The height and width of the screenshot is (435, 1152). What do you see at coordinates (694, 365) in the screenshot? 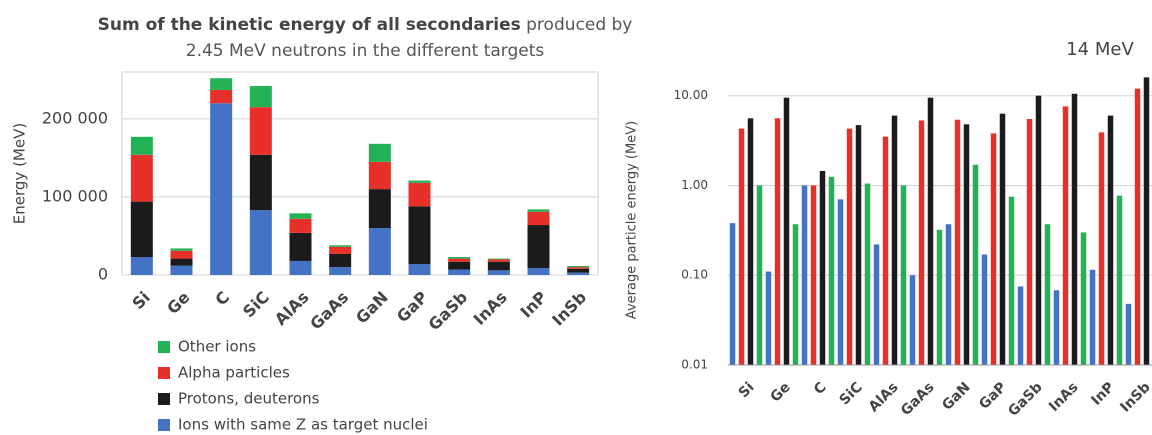
I see `y-tick-label: 0.01` at bounding box center [694, 365].